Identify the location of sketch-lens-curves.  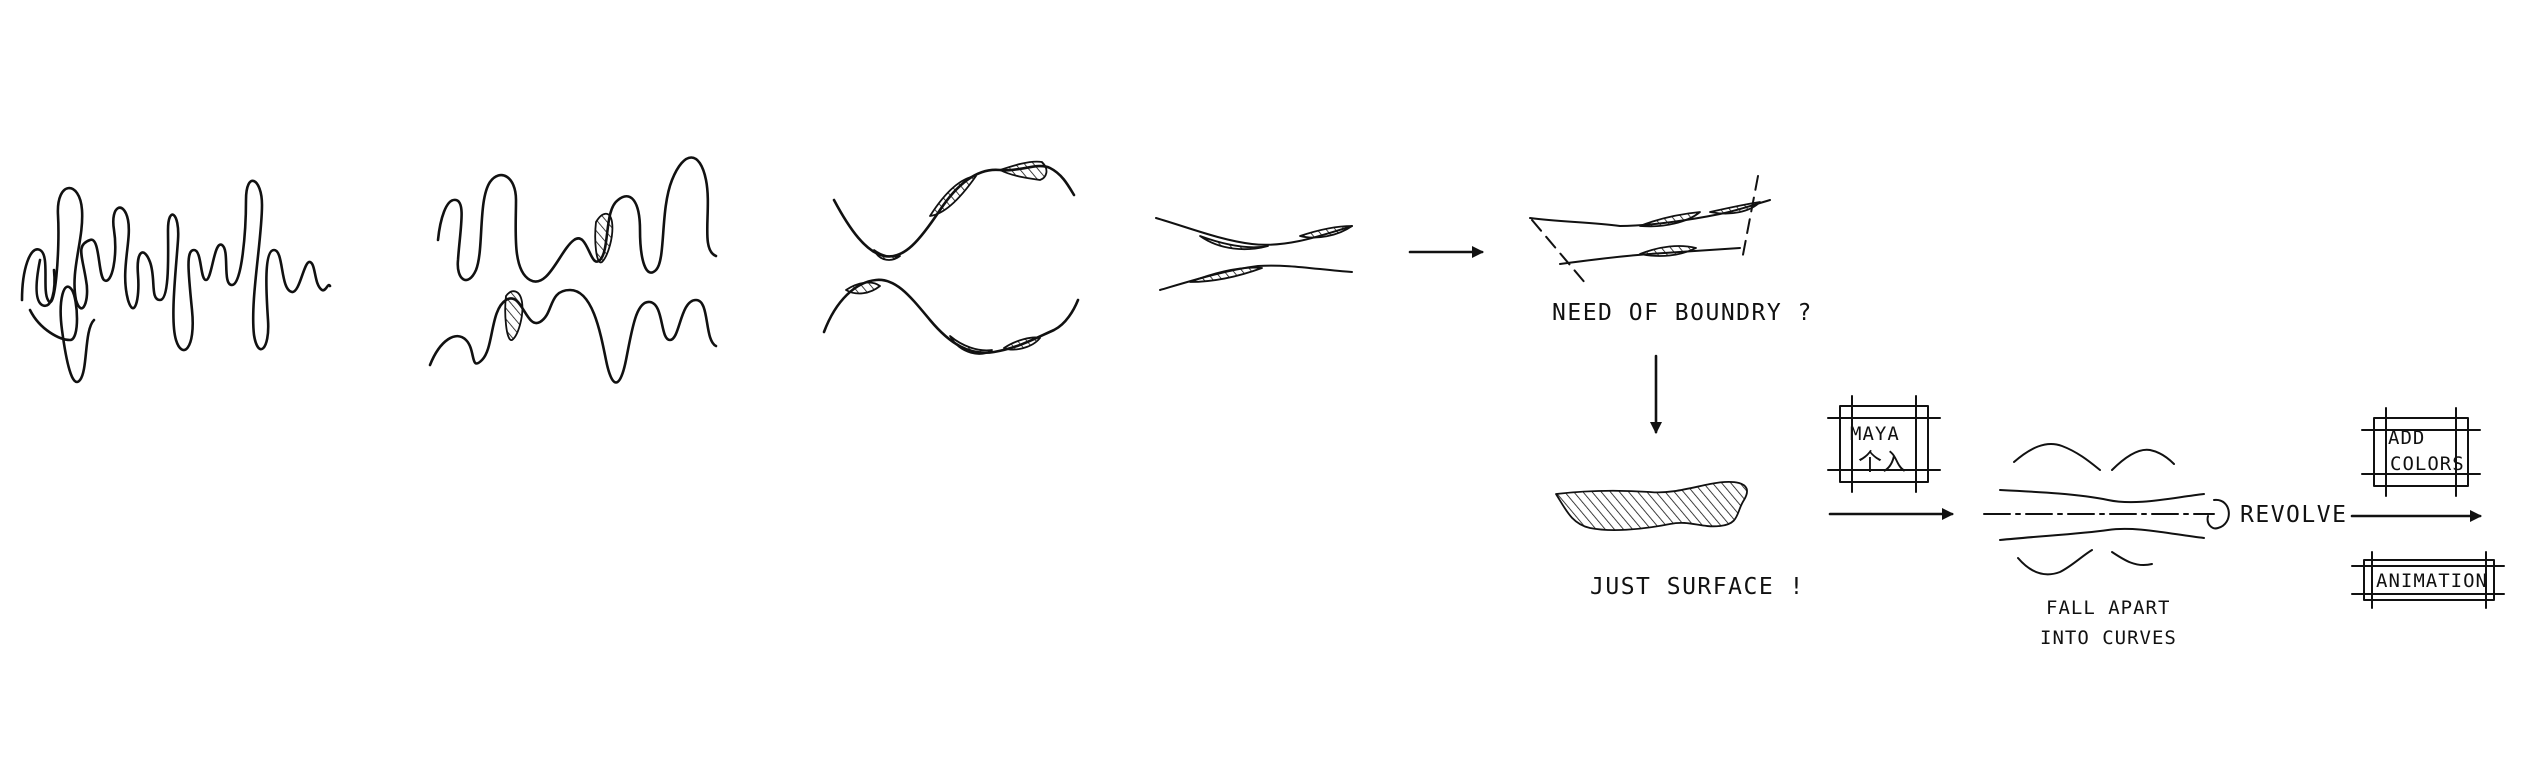
(1254, 254).